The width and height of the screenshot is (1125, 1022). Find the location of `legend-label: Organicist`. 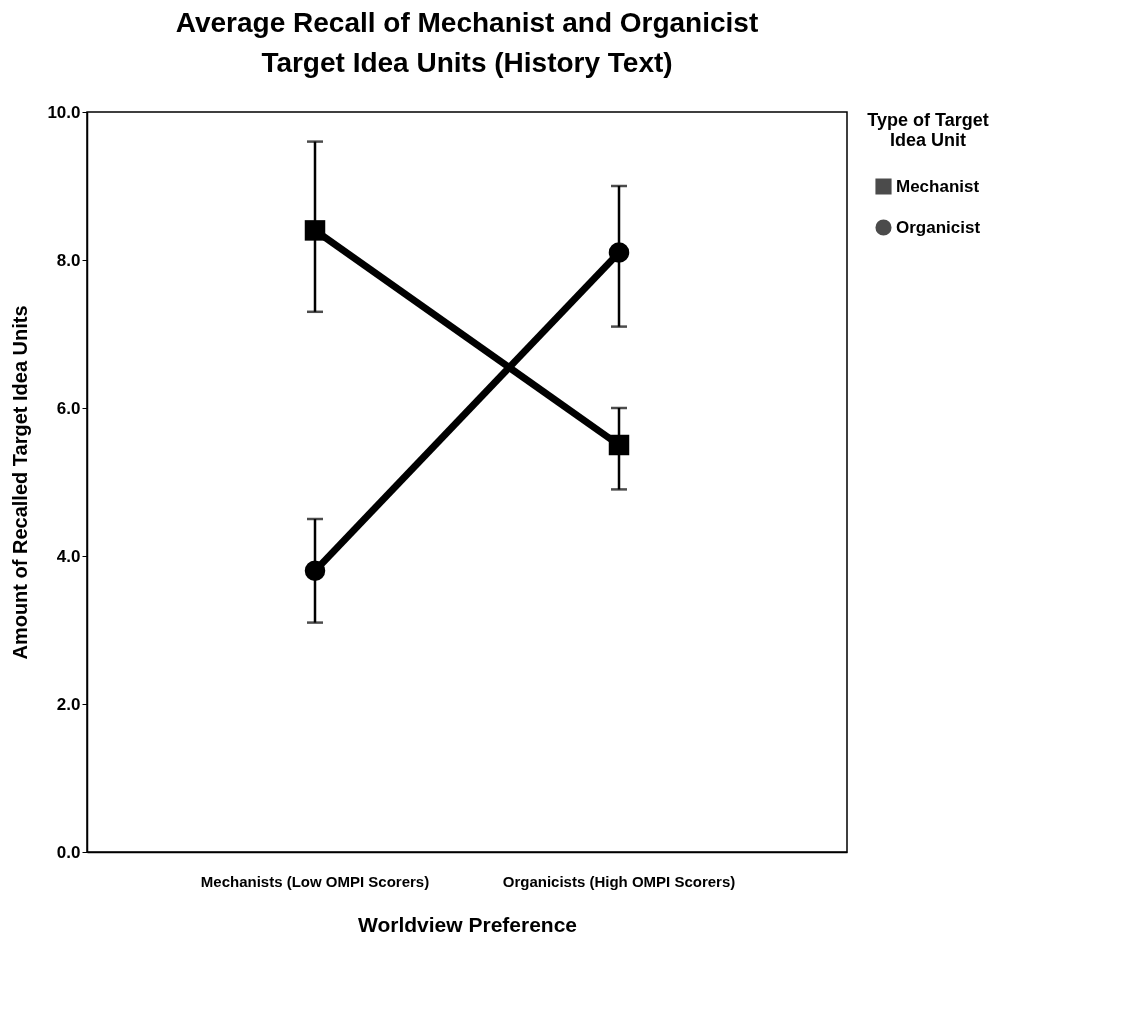

legend-label: Organicist is located at coordinates (938, 227).